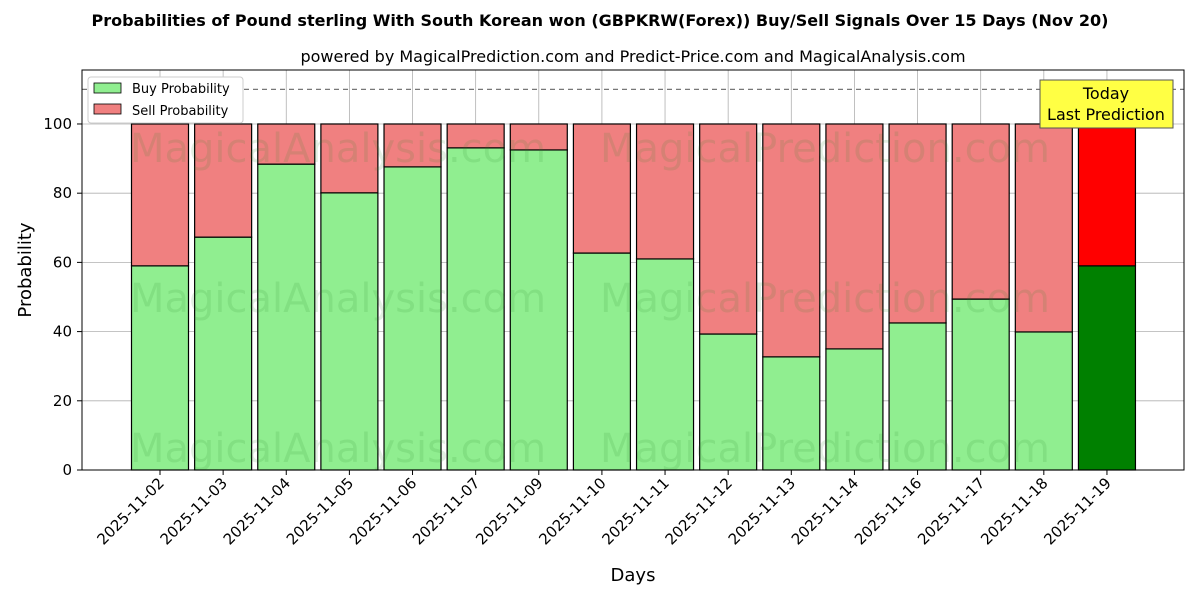 This screenshot has height=600, width=1200. What do you see at coordinates (888, 511) in the screenshot?
I see `x-tick-label: 2025-11-16` at bounding box center [888, 511].